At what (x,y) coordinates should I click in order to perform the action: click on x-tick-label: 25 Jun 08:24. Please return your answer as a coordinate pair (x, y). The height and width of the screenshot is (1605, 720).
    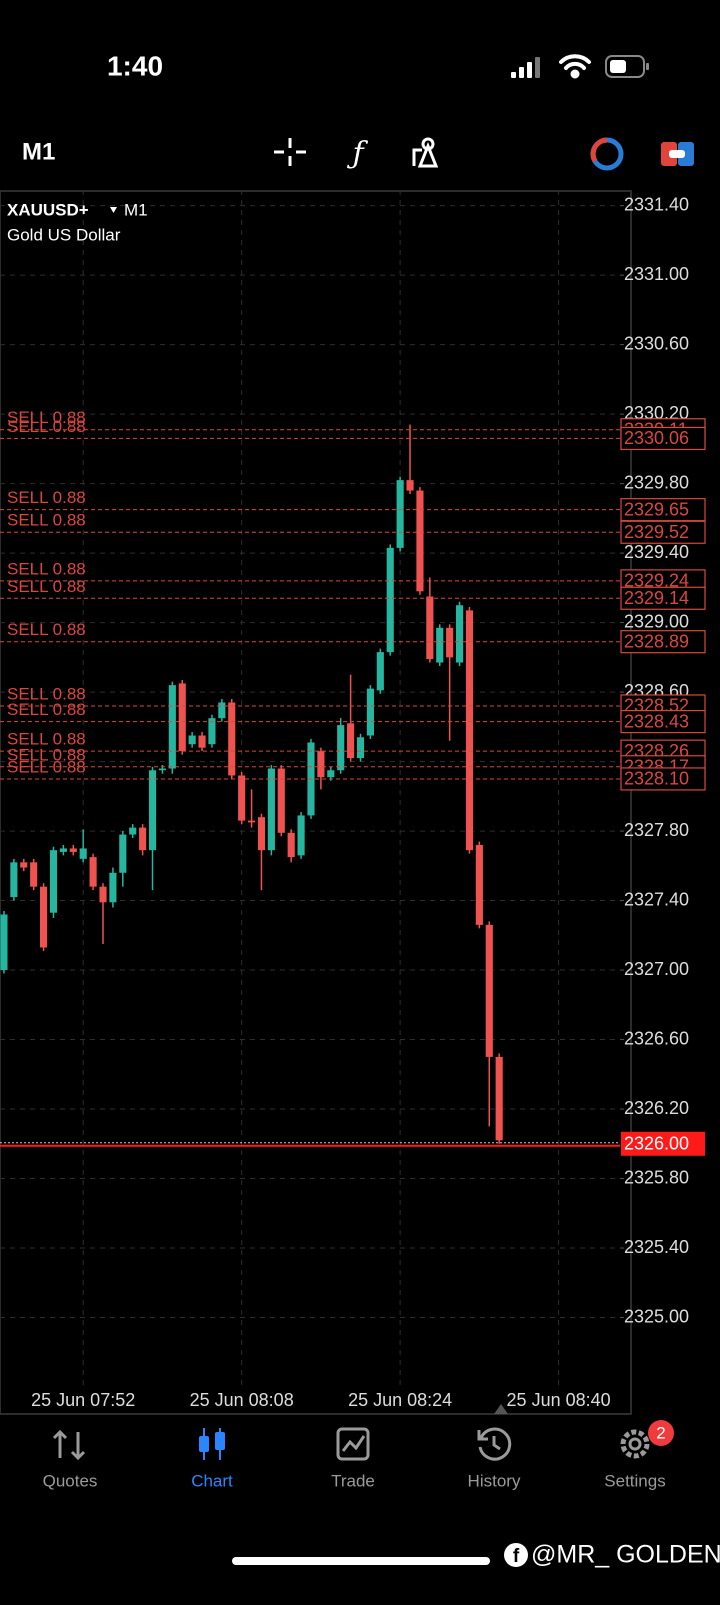
    Looking at the image, I should click on (400, 1400).